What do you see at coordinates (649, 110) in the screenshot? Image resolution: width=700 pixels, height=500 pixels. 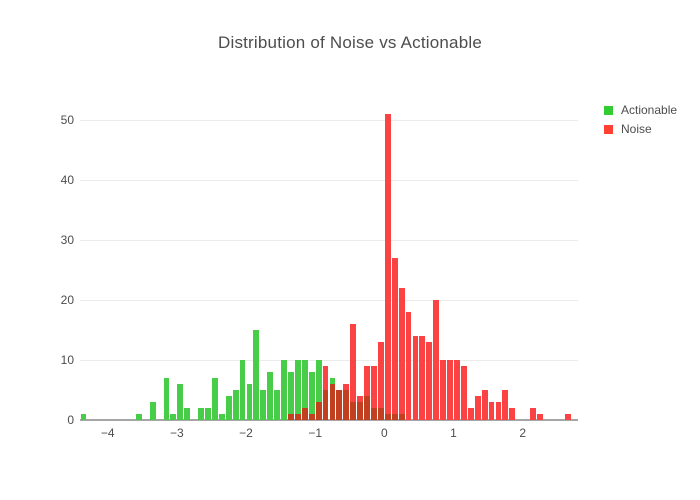 I see `legend-label-actionable: Actionable` at bounding box center [649, 110].